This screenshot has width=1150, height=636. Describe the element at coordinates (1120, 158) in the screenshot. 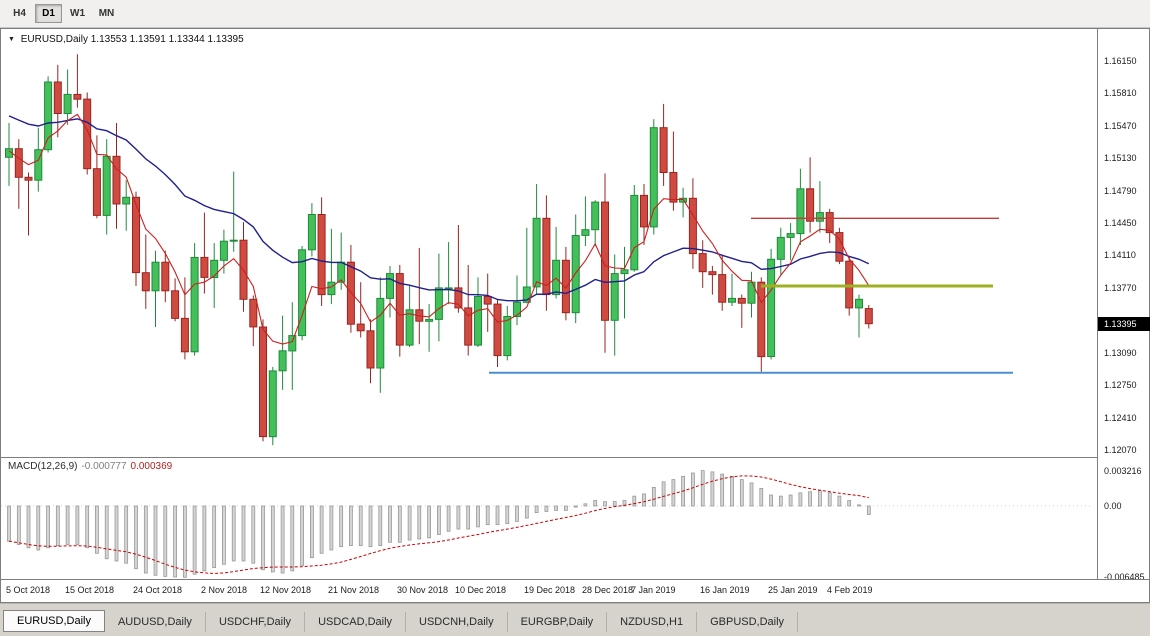

I see `price-tick: 1.15130` at that location.